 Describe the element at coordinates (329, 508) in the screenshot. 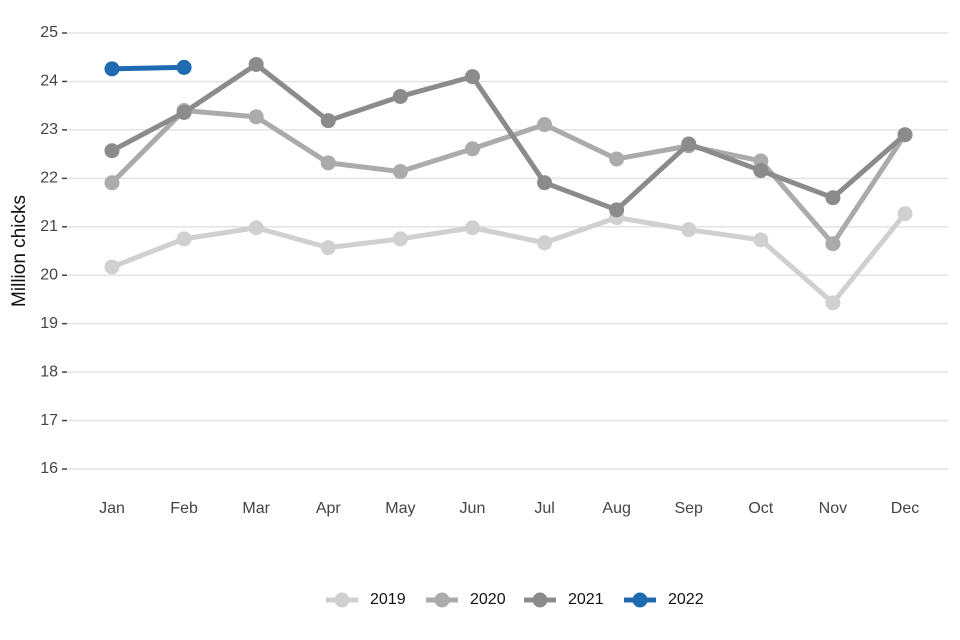

I see `x-tick-label: Apr` at that location.